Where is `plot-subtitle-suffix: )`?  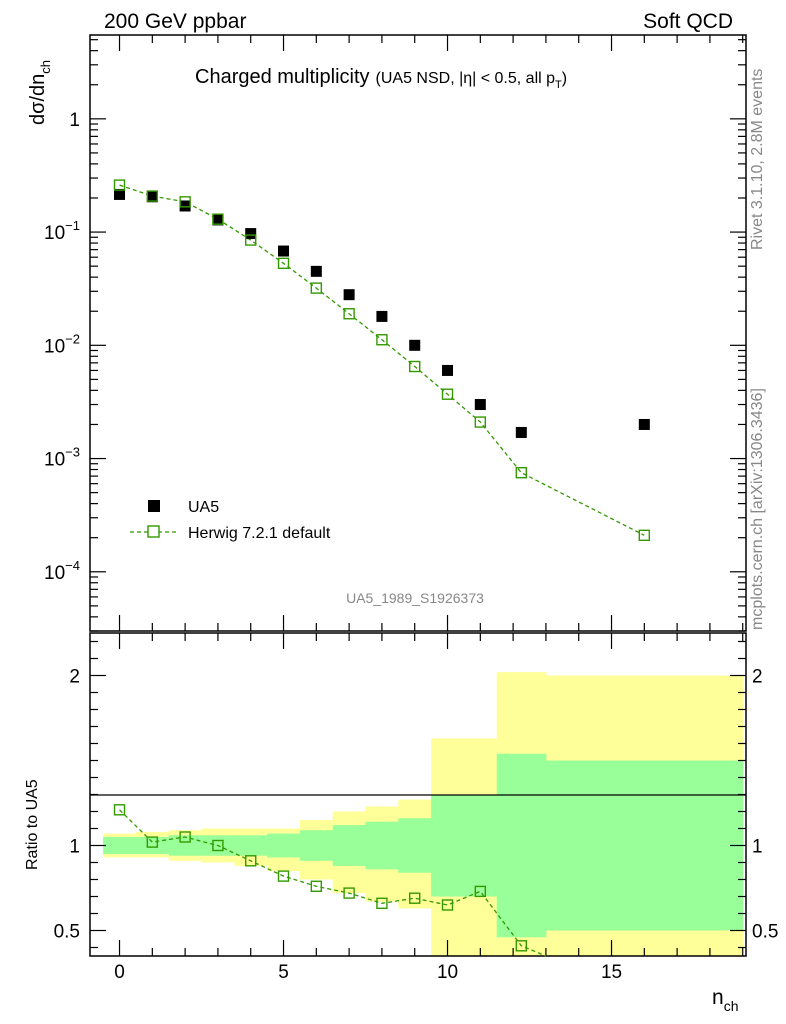 plot-subtitle-suffix: ) is located at coordinates (564, 78).